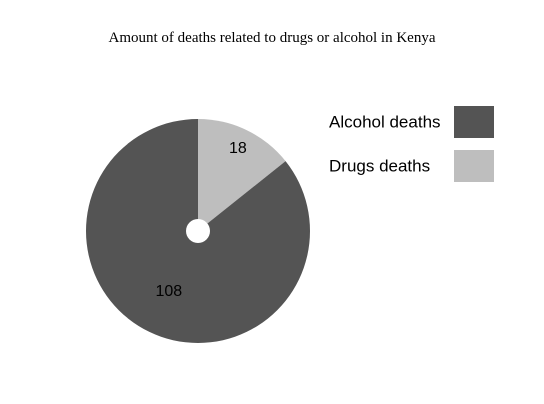 The height and width of the screenshot is (404, 544). I want to click on slice-labels: 18 108, so click(200, 220).